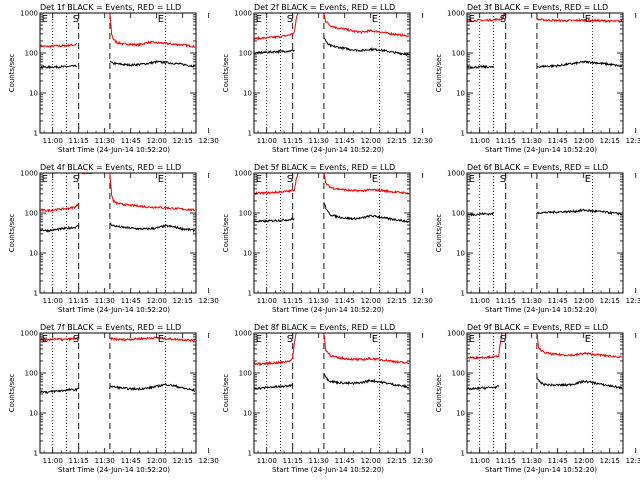  Describe the element at coordinates (537, 327) in the screenshot. I see `panel-title: Det 9f BLACK = Events, RED = LLD` at that location.